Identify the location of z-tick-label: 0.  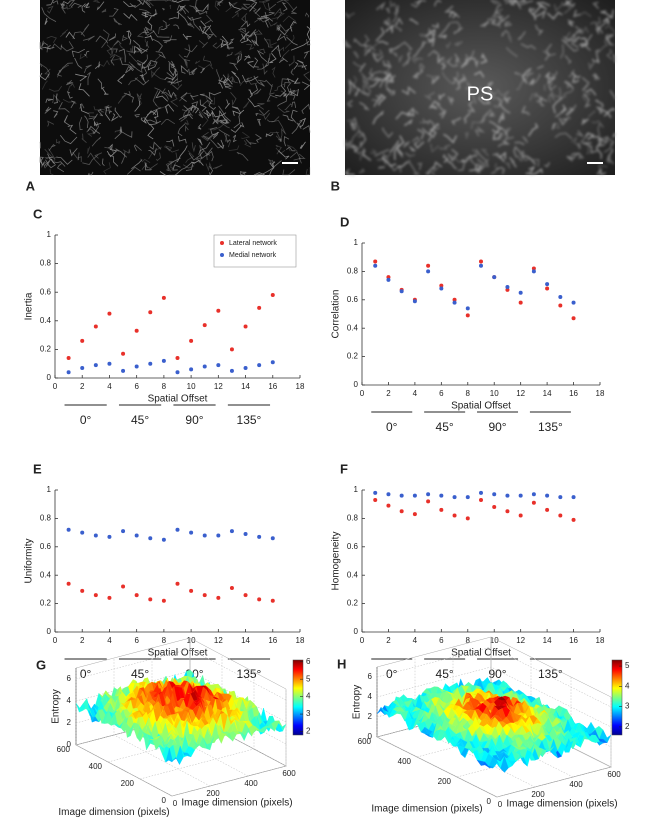
(69, 744).